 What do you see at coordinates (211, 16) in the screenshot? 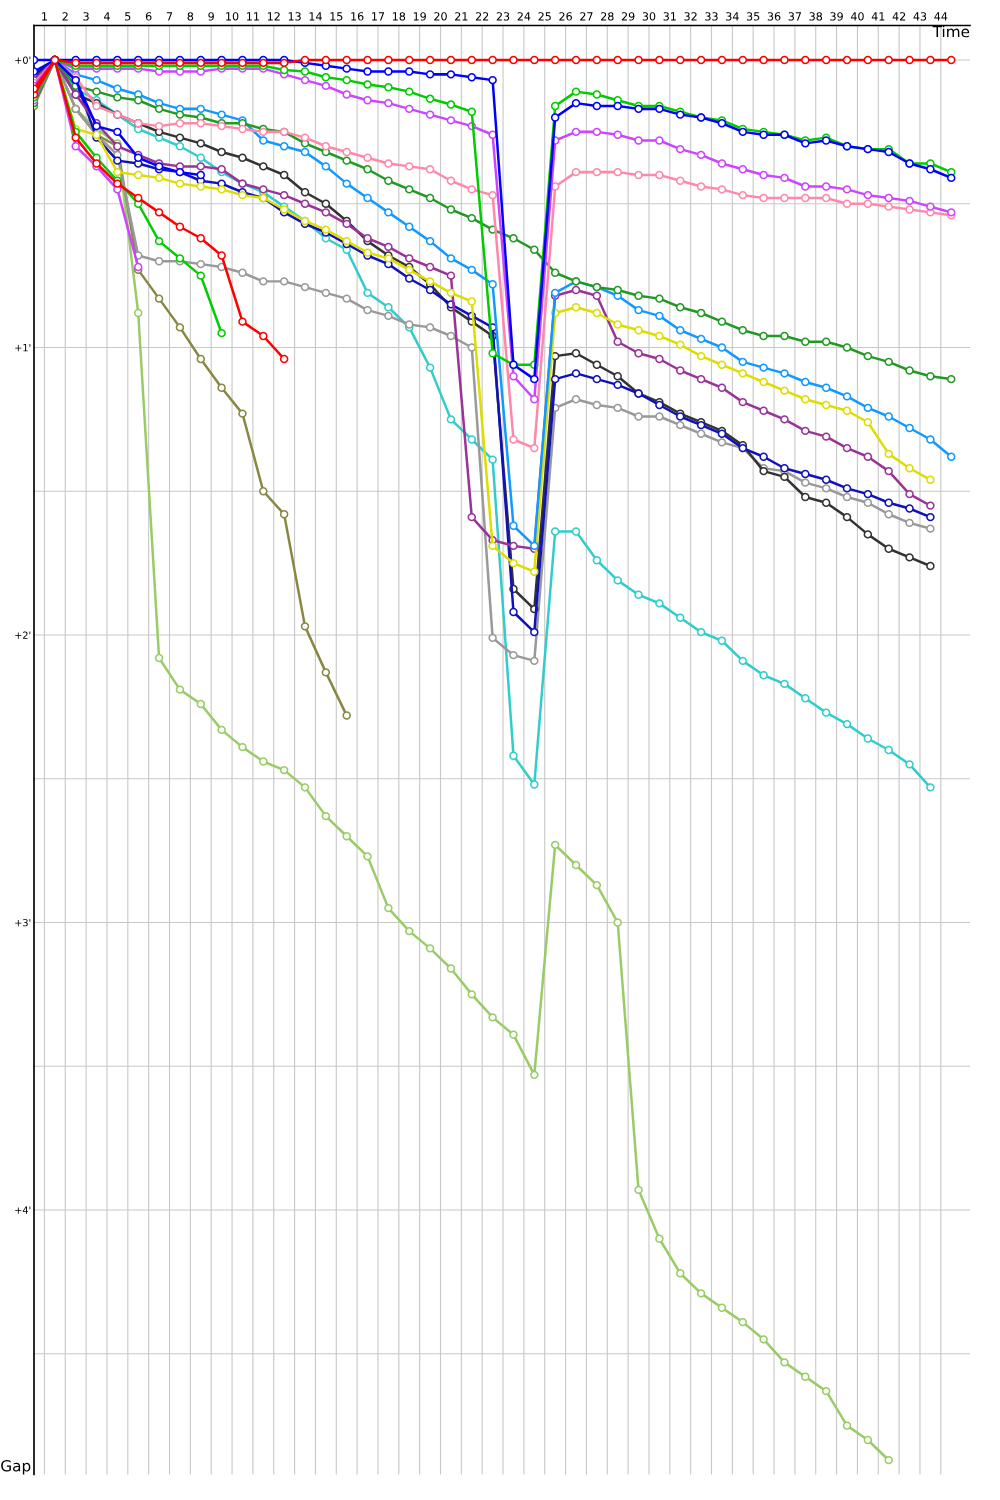
I see `x-tick-label: 9` at bounding box center [211, 16].